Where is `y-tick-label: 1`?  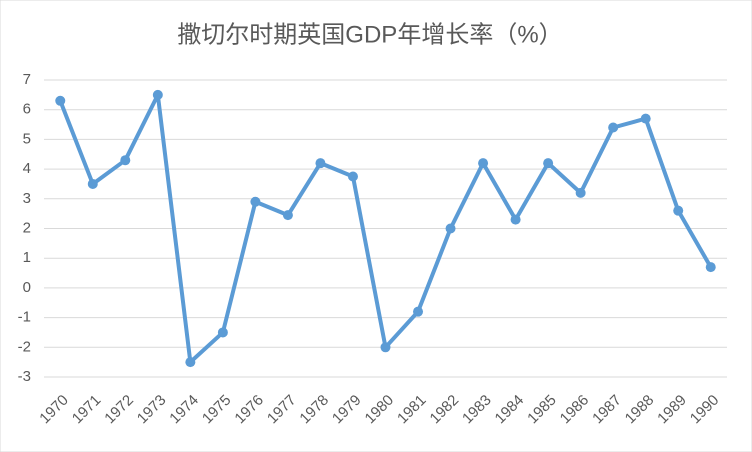 y-tick-label: 1 is located at coordinates (27, 257).